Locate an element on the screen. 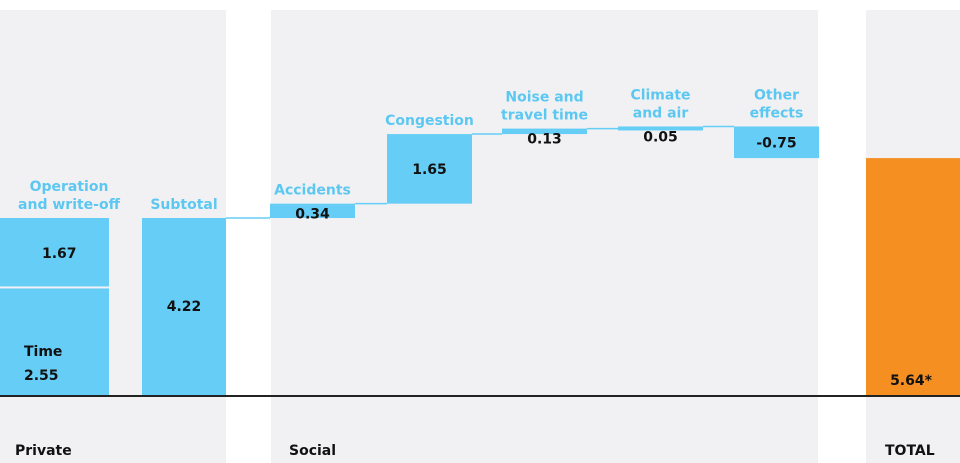  category-label: travel time is located at coordinates (544, 116).